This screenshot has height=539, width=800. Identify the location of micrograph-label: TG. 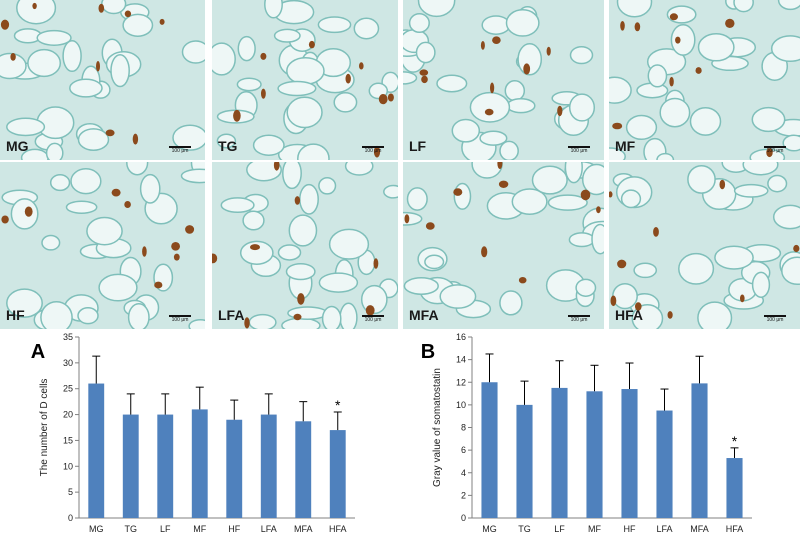
(228, 146).